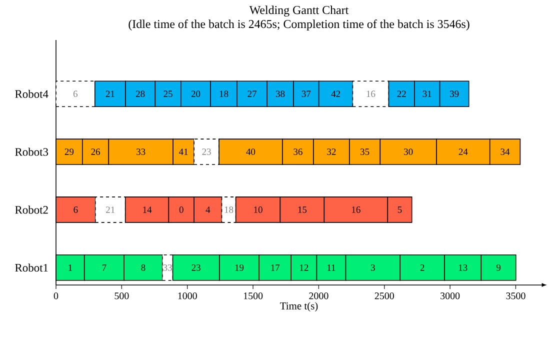  What do you see at coordinates (365, 151) in the screenshot?
I see `annotation: 35` at bounding box center [365, 151].